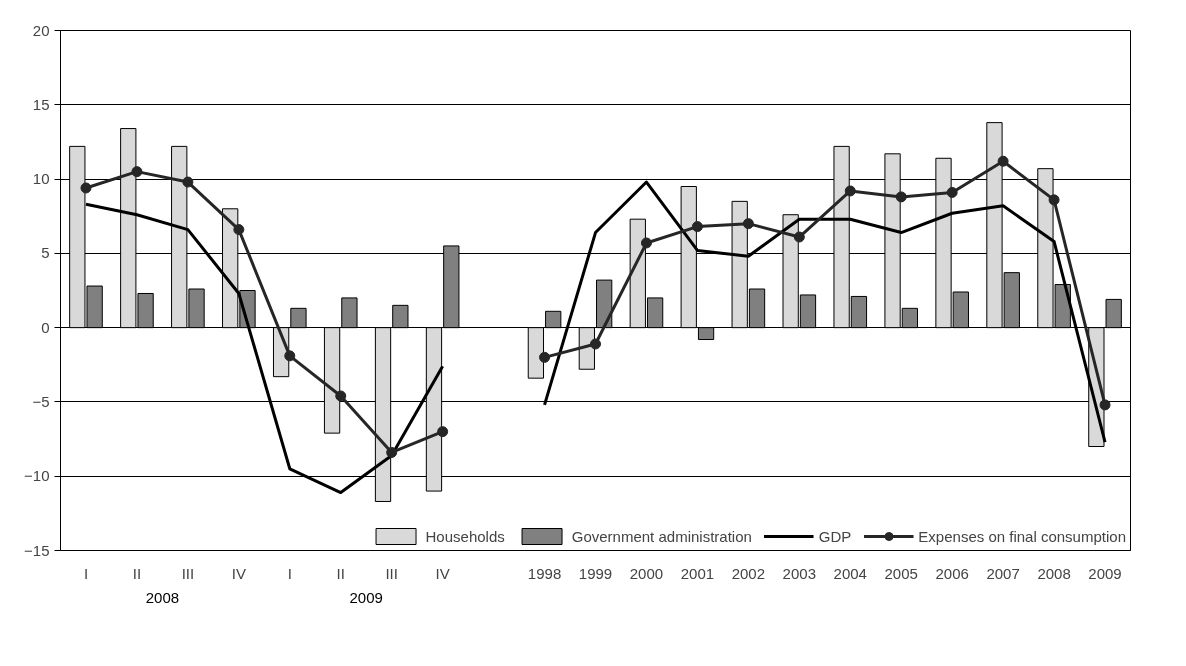  What do you see at coordinates (748, 573) in the screenshot?
I see `x-tick-label: 2002` at bounding box center [748, 573].